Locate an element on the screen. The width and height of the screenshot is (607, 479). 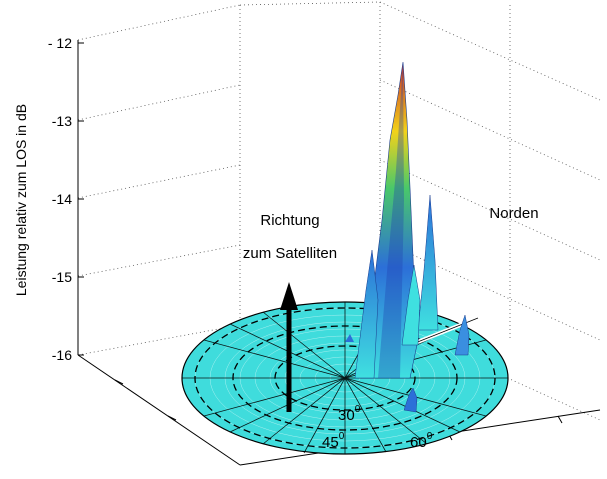
z-tick-labels: - 12 -13 -14 -15 -16 is located at coordinates (60, 199).